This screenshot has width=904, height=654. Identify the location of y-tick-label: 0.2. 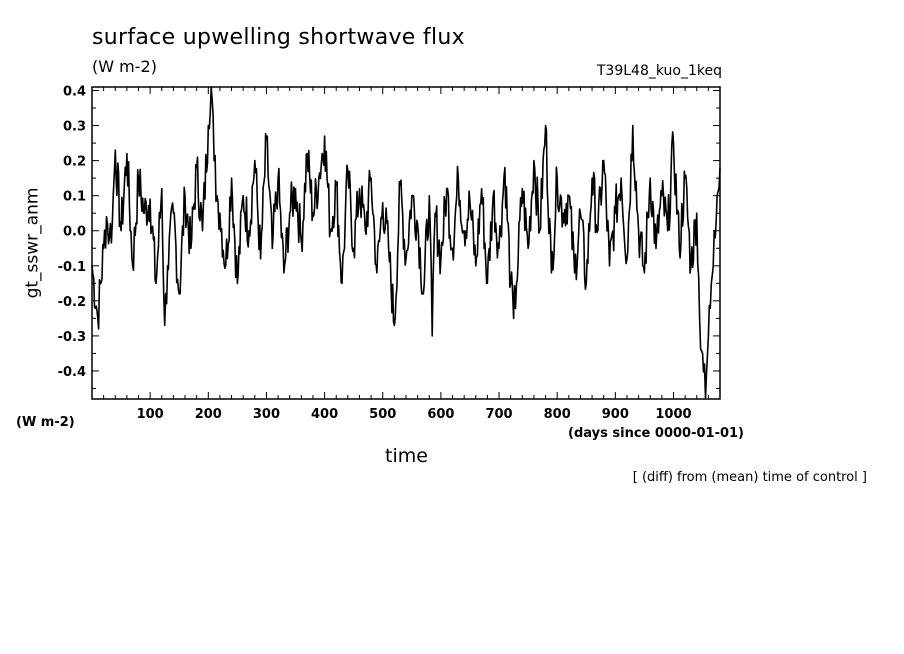
(74, 162).